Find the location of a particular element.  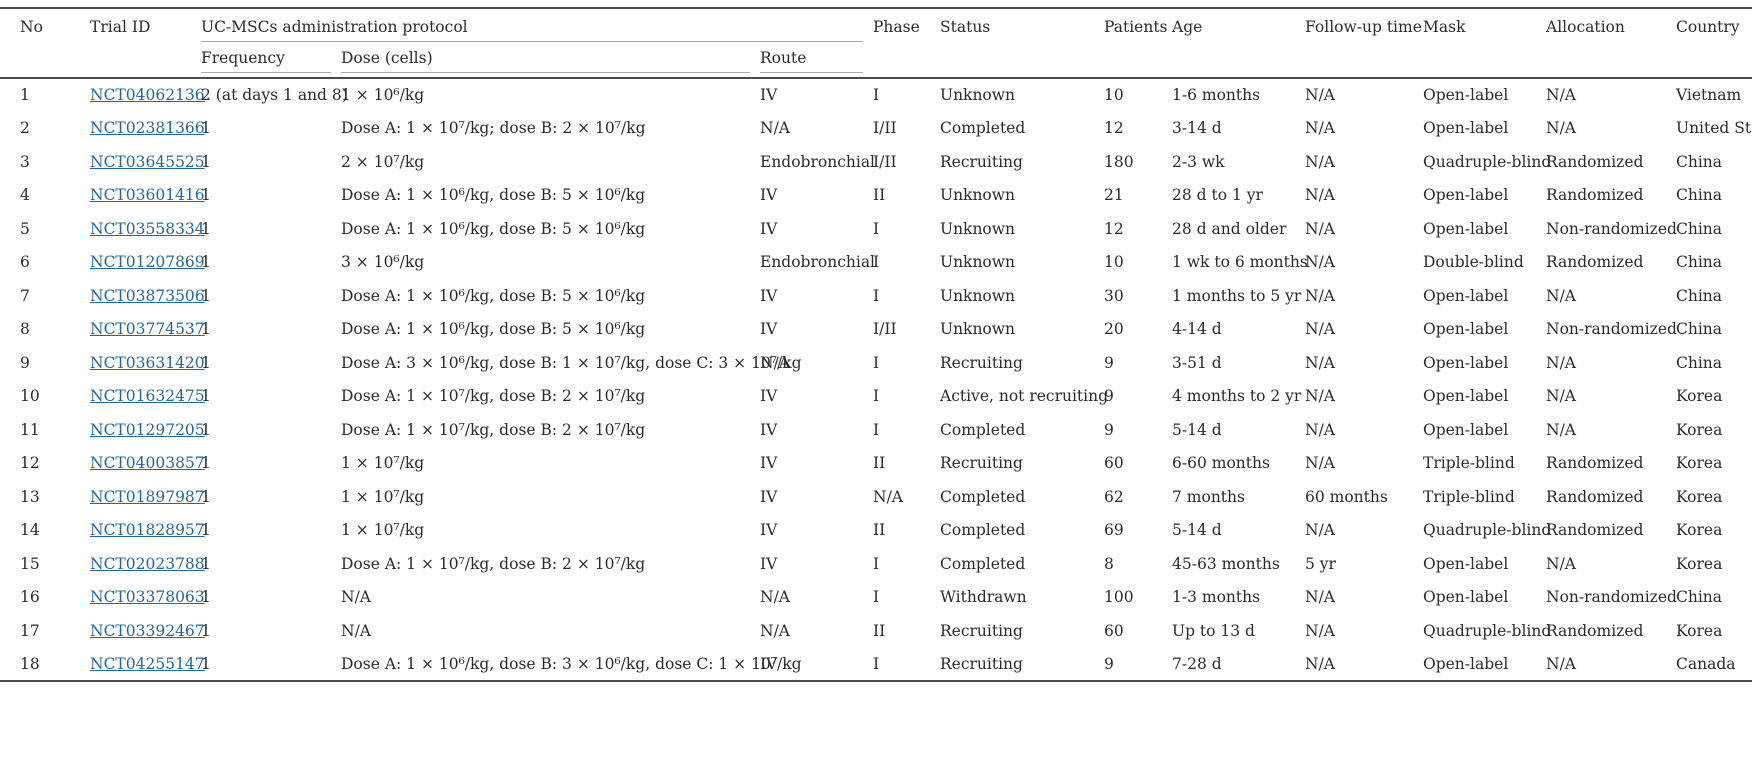

col-header-dose: Dose (cells) is located at coordinates (550, 61).